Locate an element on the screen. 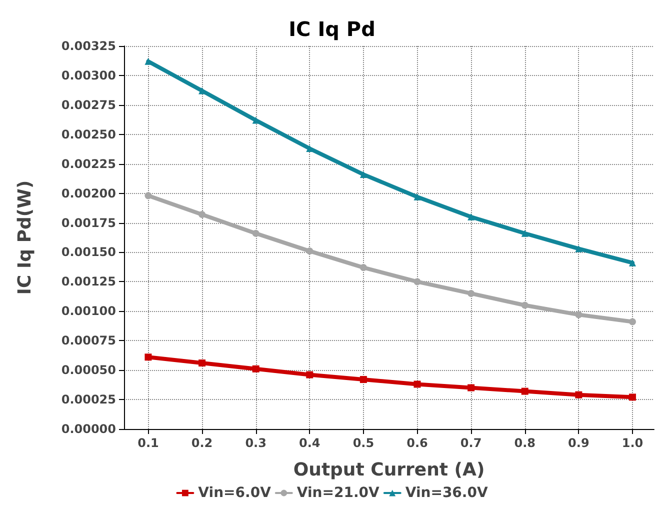 The height and width of the screenshot is (517, 664). x-tick-label: 0.6 is located at coordinates (417, 443).